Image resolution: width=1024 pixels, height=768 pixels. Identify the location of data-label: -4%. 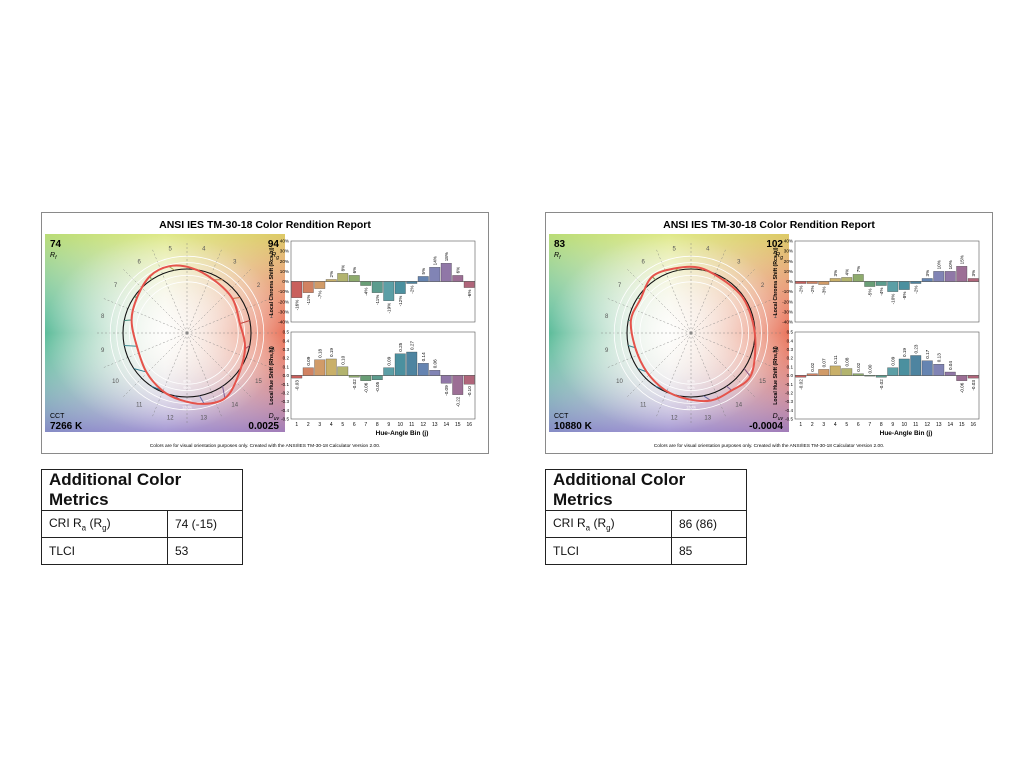
(365, 292).